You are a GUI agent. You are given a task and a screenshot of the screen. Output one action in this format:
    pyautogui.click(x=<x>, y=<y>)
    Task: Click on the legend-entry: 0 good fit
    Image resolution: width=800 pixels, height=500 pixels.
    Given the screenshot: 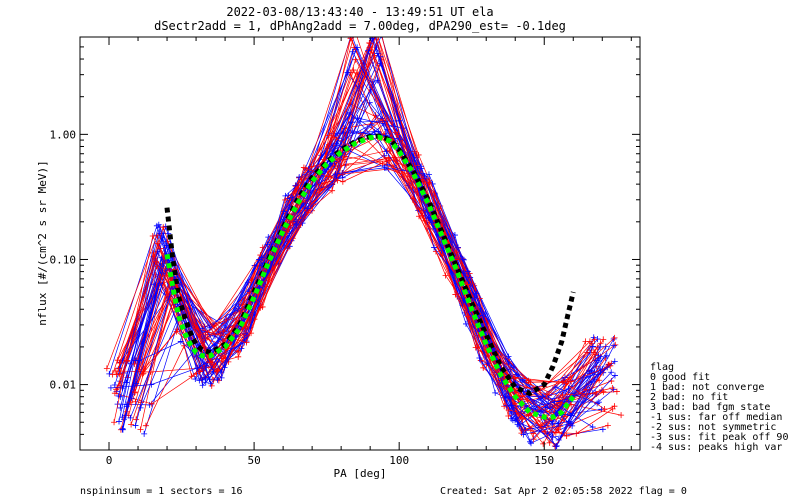 What is the action you would take?
    pyautogui.click(x=680, y=377)
    